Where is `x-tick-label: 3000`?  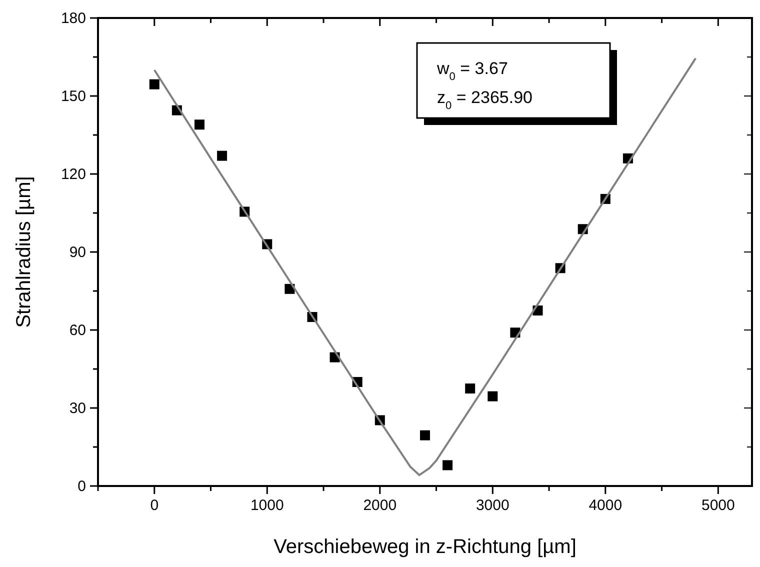 x-tick-label: 3000 is located at coordinates (493, 505).